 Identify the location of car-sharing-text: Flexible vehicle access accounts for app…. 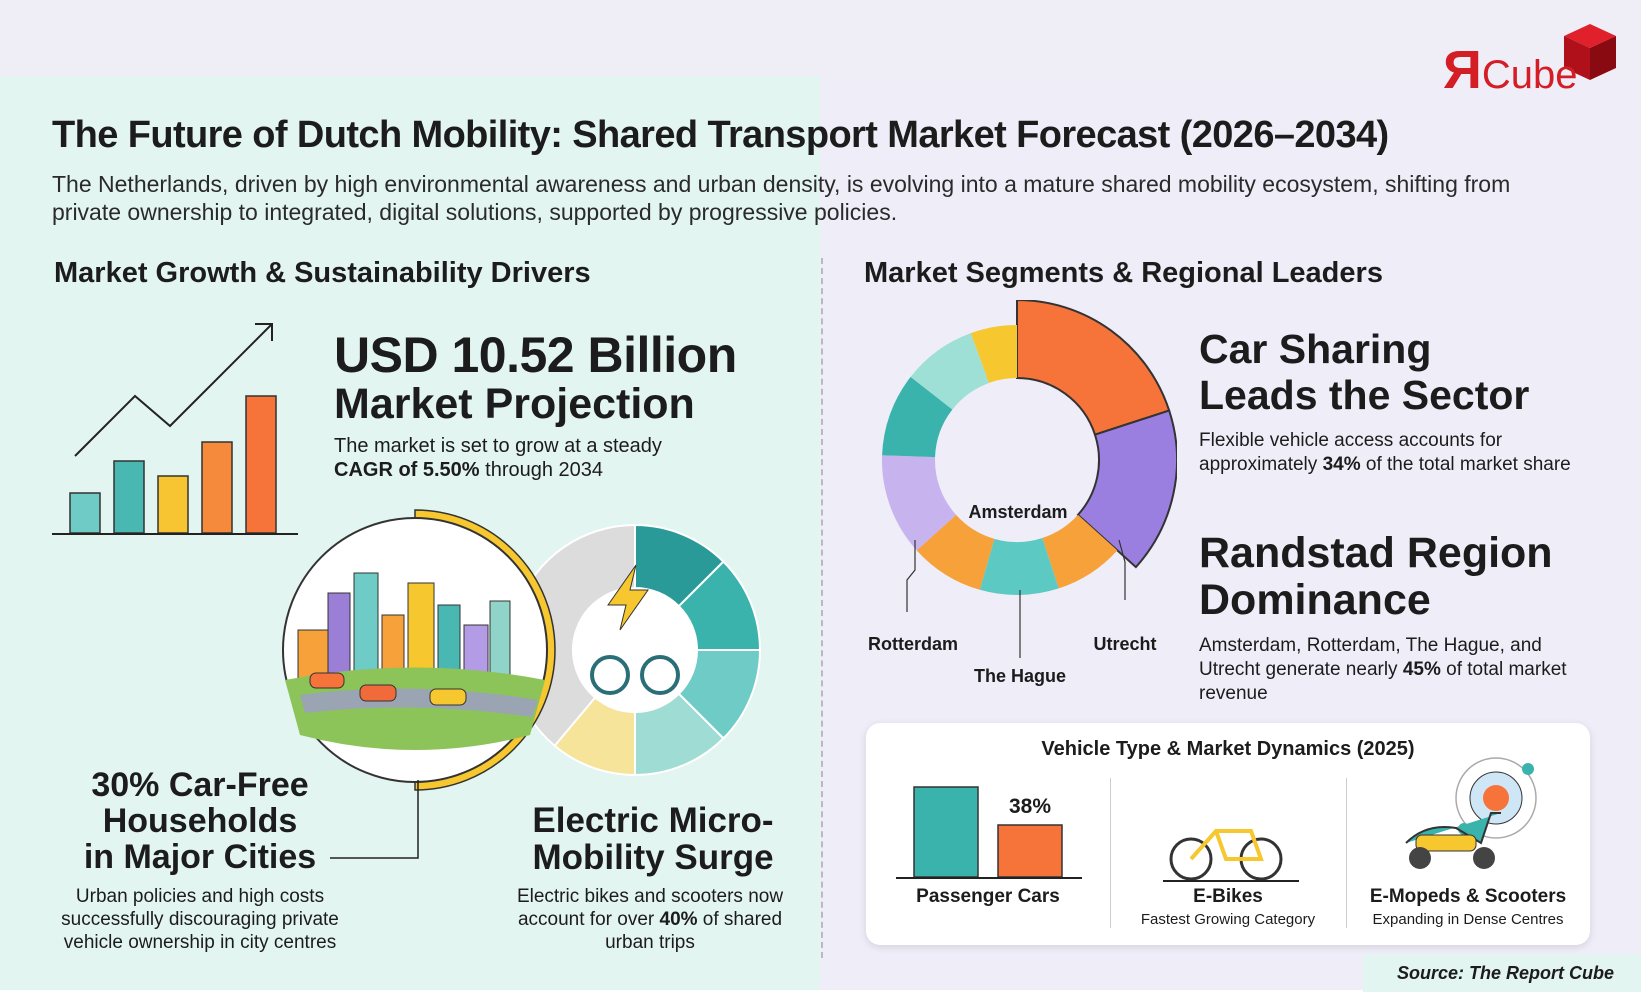
(1404, 453).